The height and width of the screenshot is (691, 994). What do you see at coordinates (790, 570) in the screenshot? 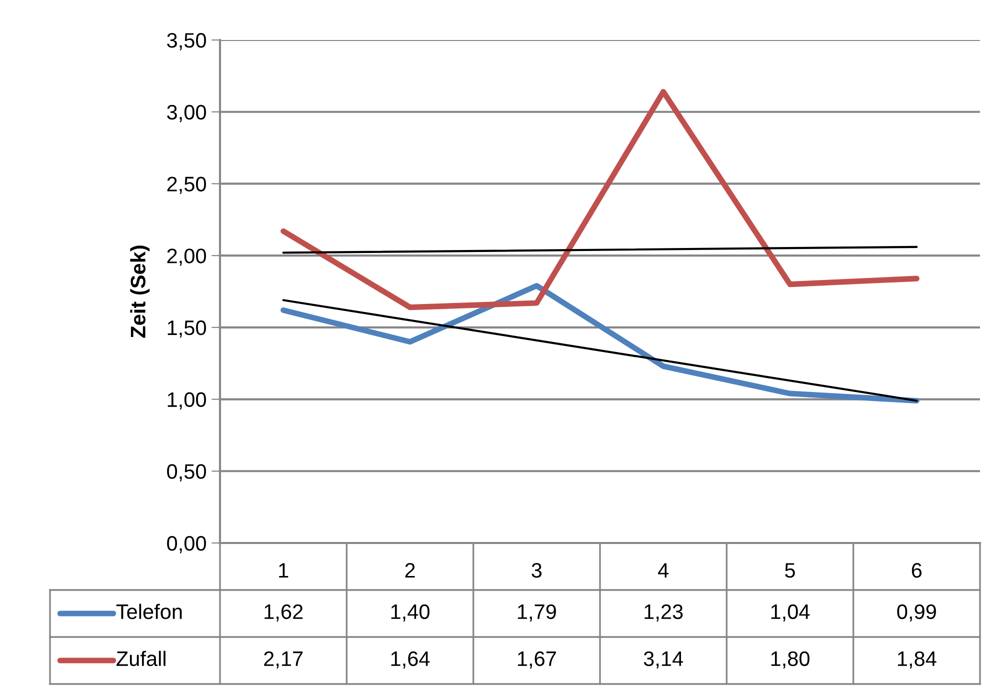
I see `x-tick-label: 5` at bounding box center [790, 570].